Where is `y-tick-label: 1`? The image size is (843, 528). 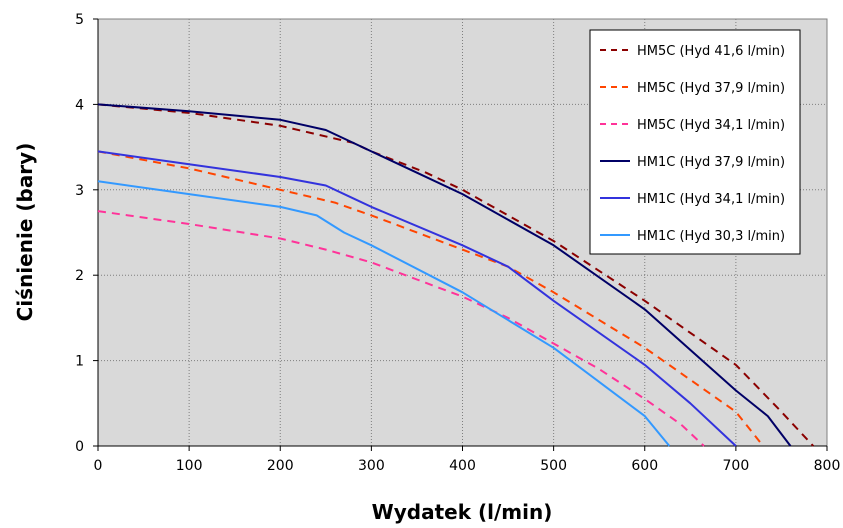 y-tick-label: 1 is located at coordinates (79, 362).